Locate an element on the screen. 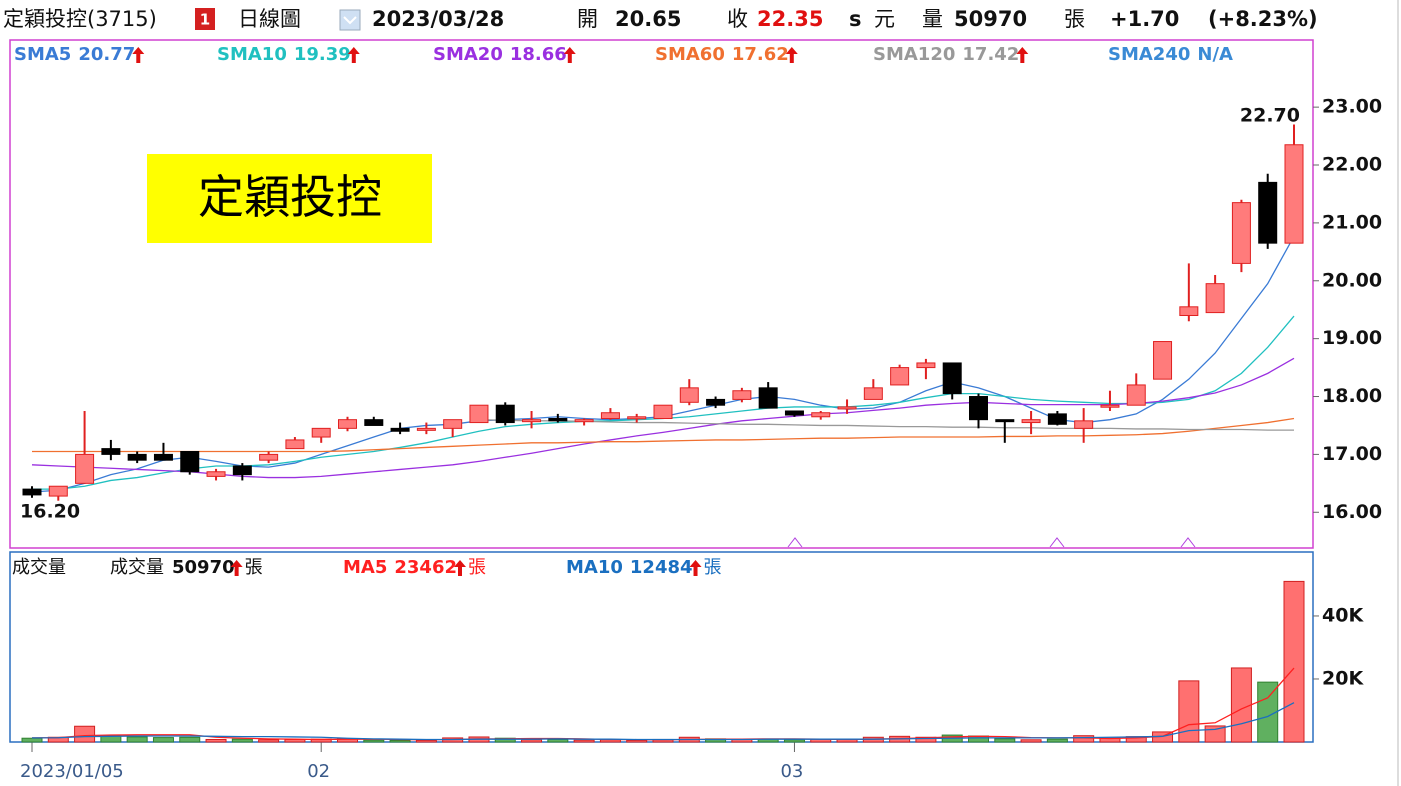 This screenshot has width=1401, height=786. currency: 元 is located at coordinates (884, 19).